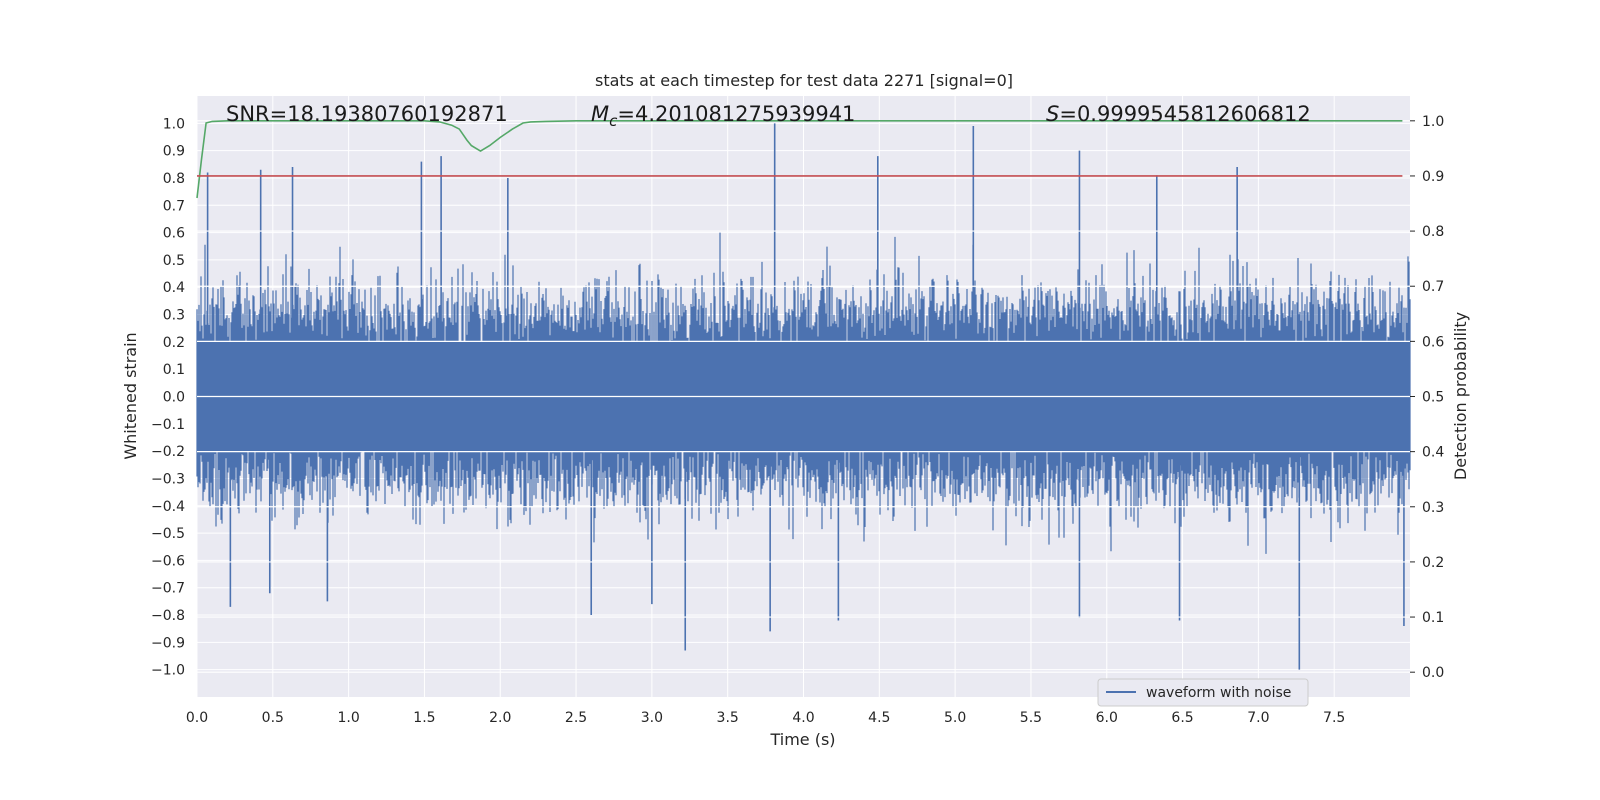 This screenshot has width=1600, height=800. I want to click on y-tick-label: −0.9, so click(168, 643).